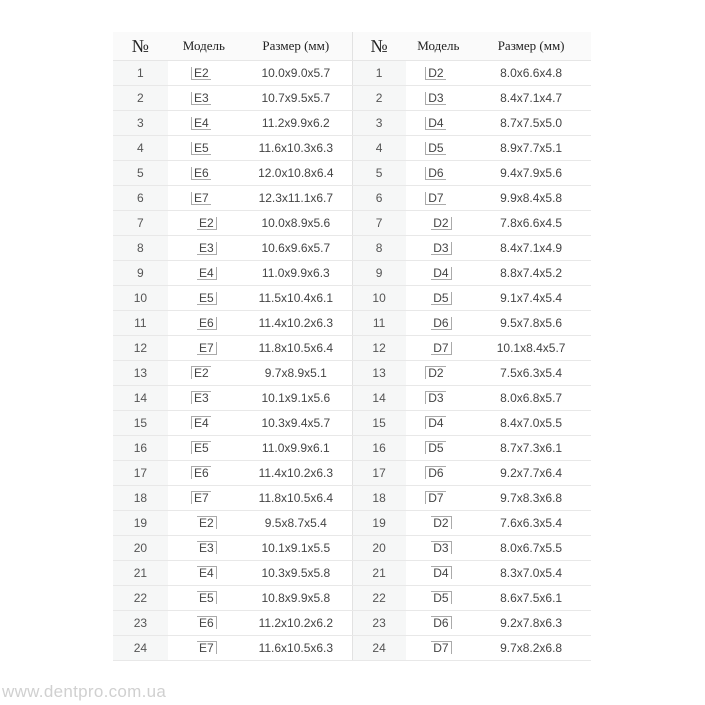  I want to click on row-number-d: 12, so click(378, 348).